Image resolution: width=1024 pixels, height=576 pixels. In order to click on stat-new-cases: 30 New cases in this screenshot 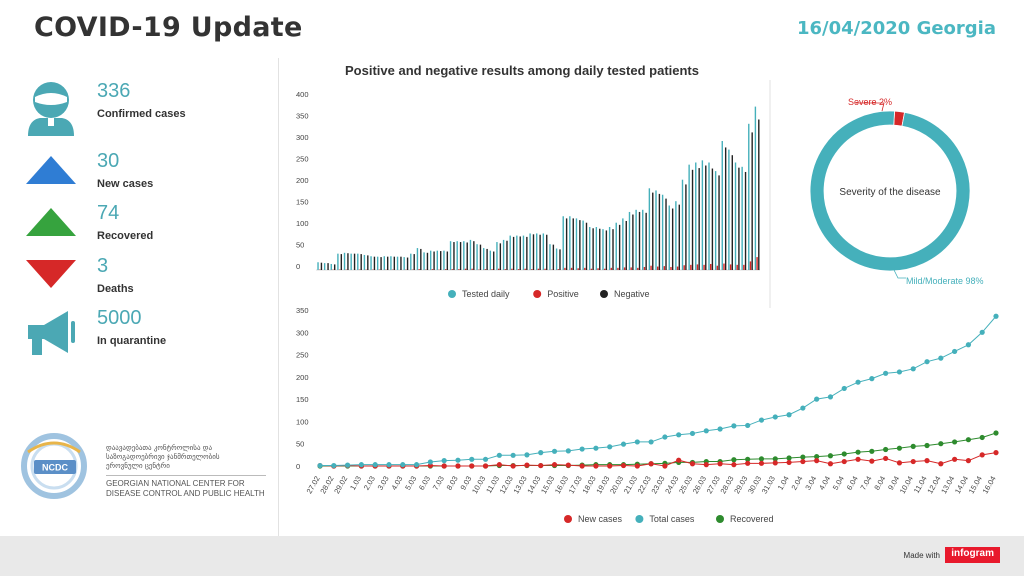, I will do `click(147, 180)`.